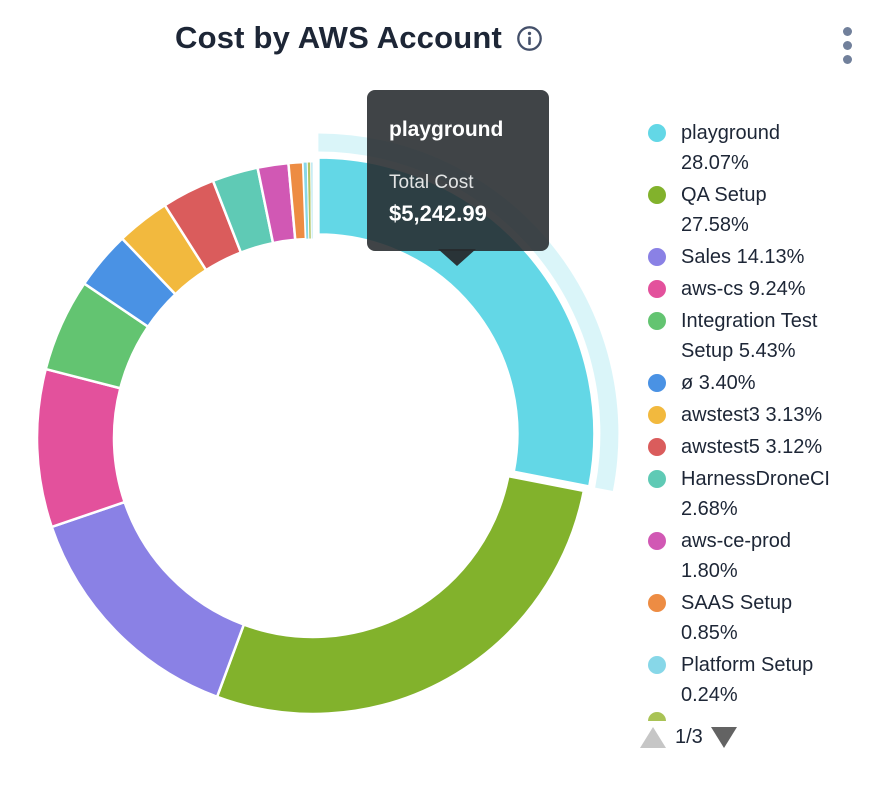  What do you see at coordinates (730, 148) in the screenshot?
I see `legend-label: playground 28.07%` at bounding box center [730, 148].